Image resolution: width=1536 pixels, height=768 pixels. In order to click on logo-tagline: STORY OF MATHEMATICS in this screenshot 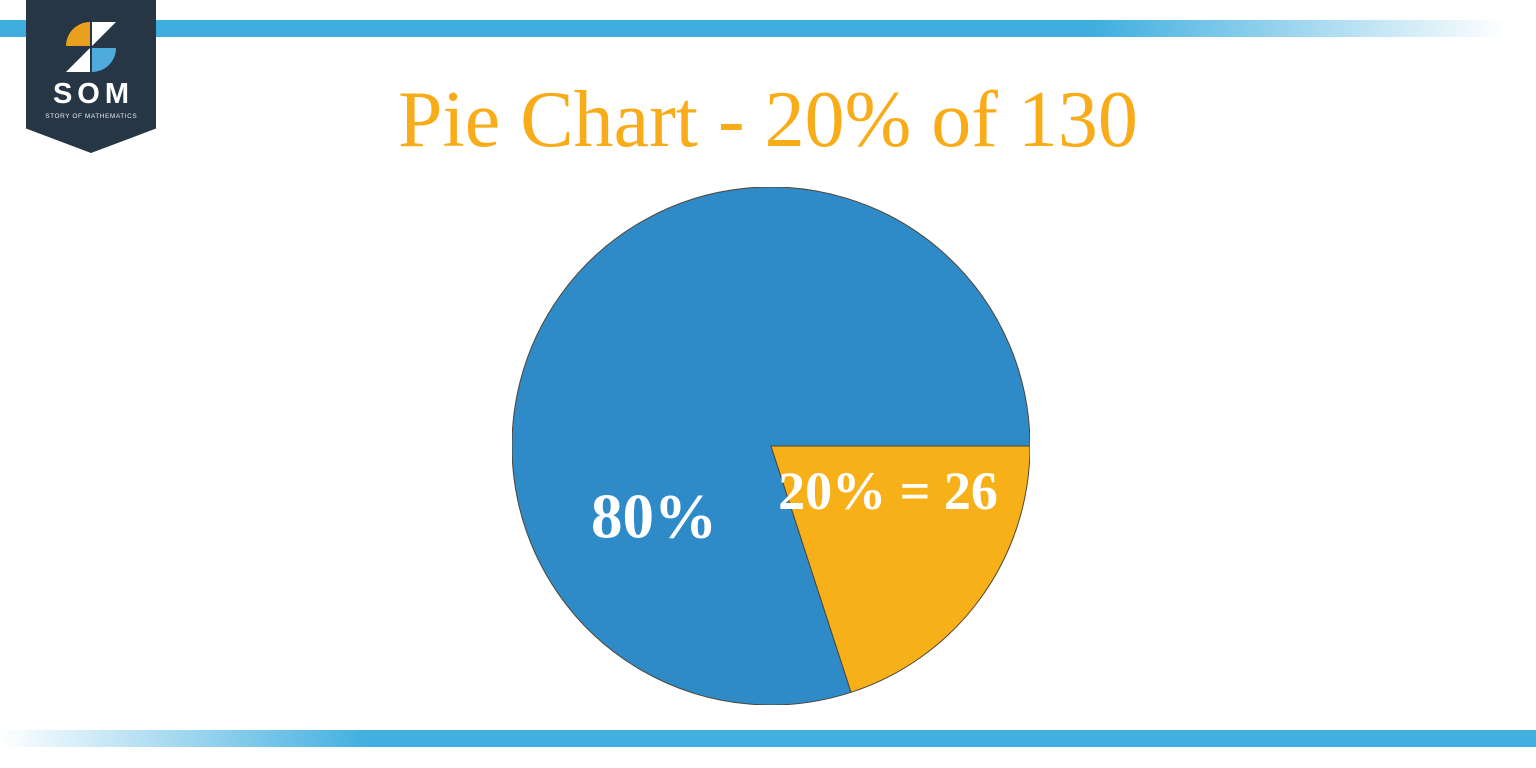, I will do `click(91, 116)`.